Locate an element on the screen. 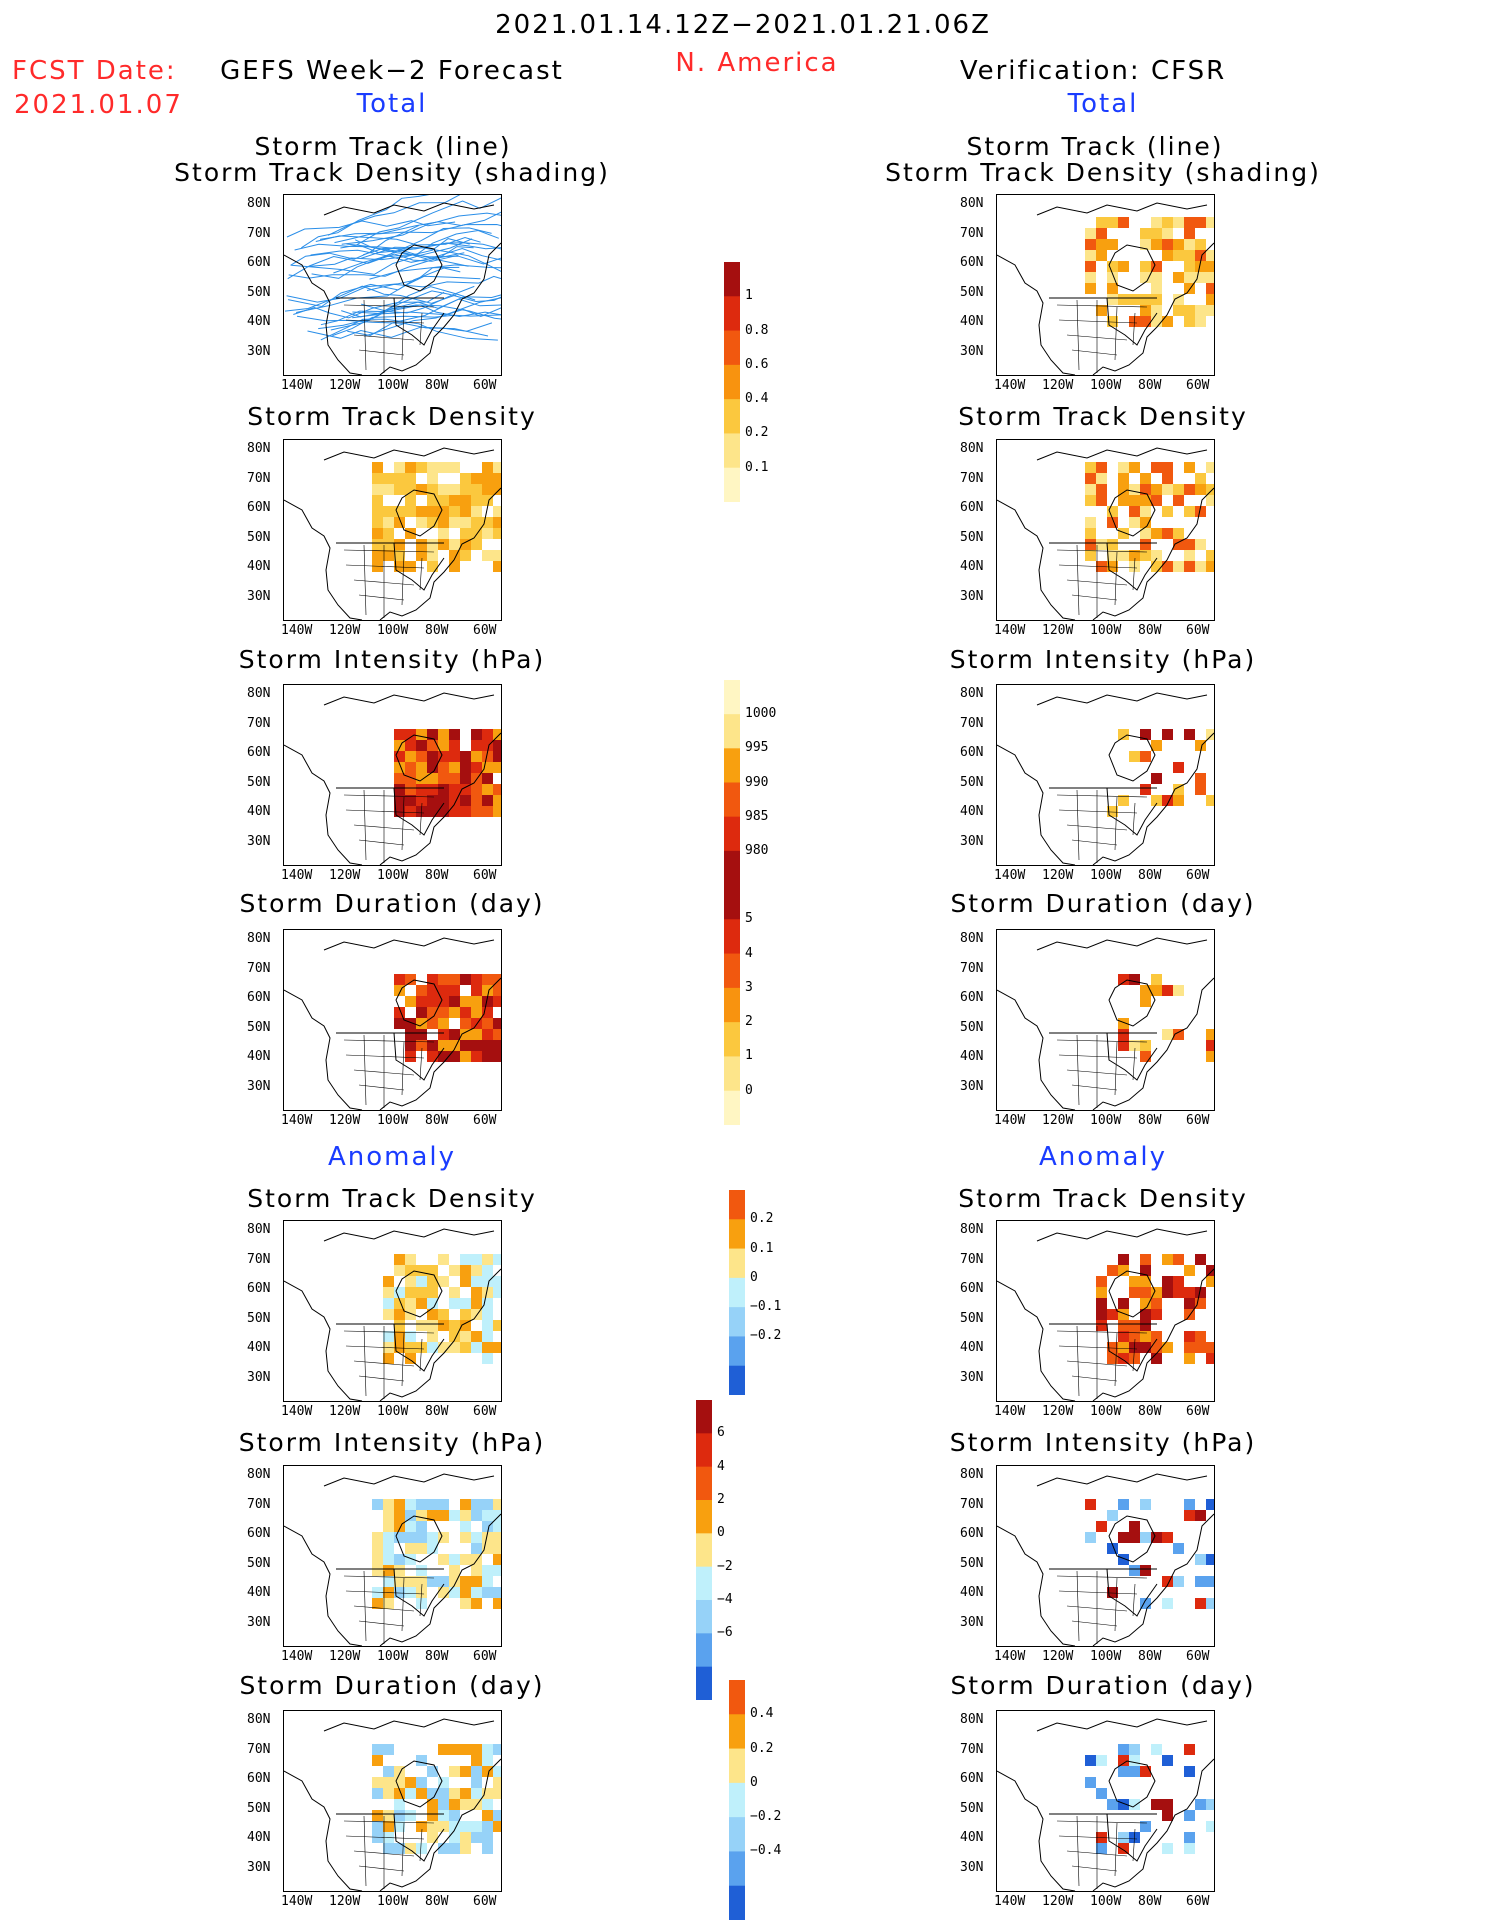 This screenshot has height=1925, width=1487. right-density-lon-tick: 140W is located at coordinates (1010, 630).